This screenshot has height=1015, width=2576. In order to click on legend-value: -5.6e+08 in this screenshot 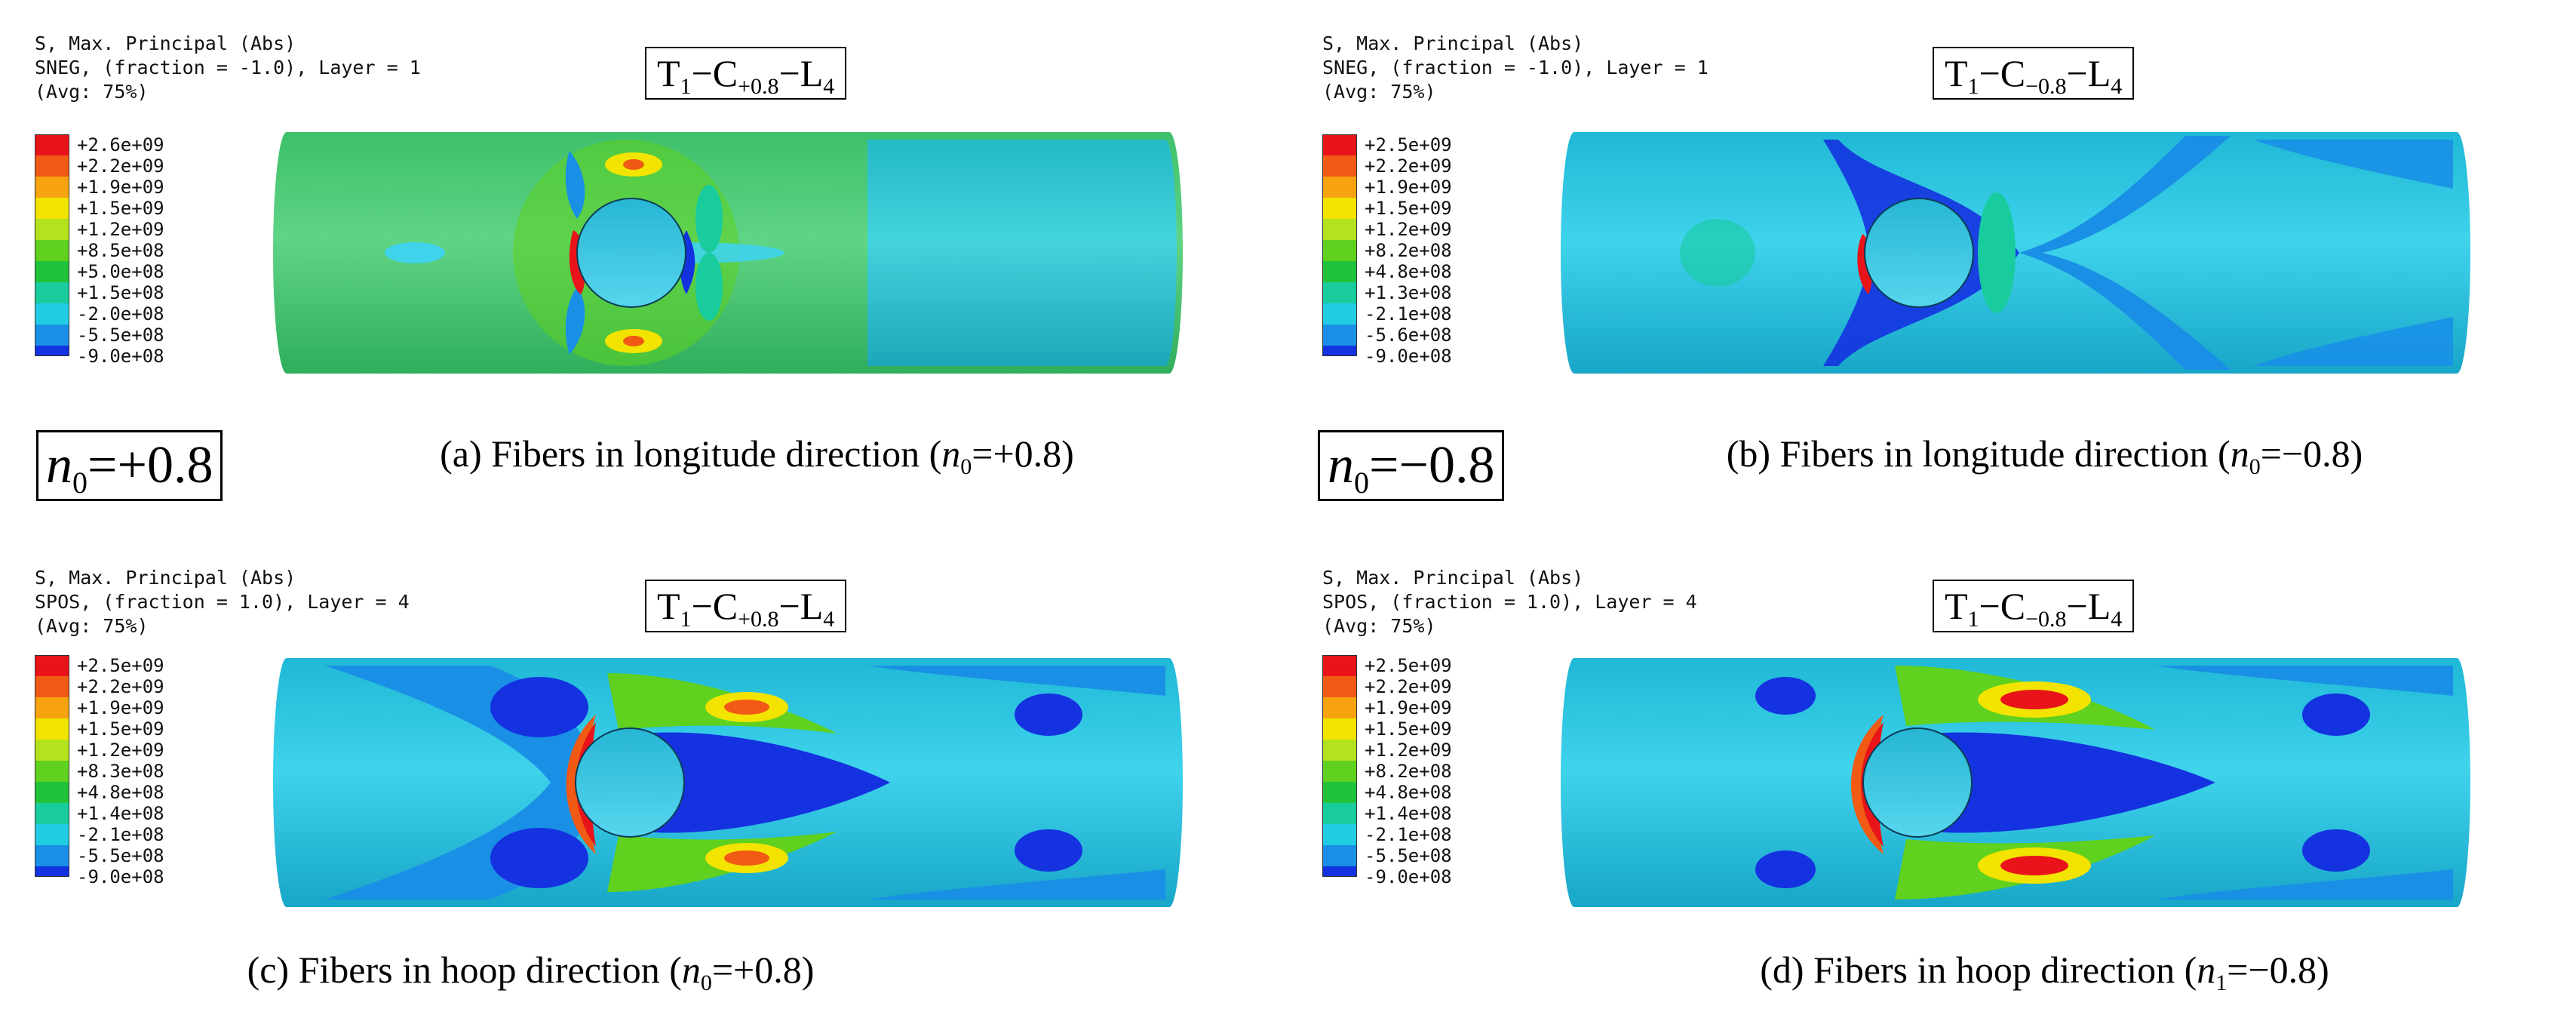, I will do `click(1408, 335)`.